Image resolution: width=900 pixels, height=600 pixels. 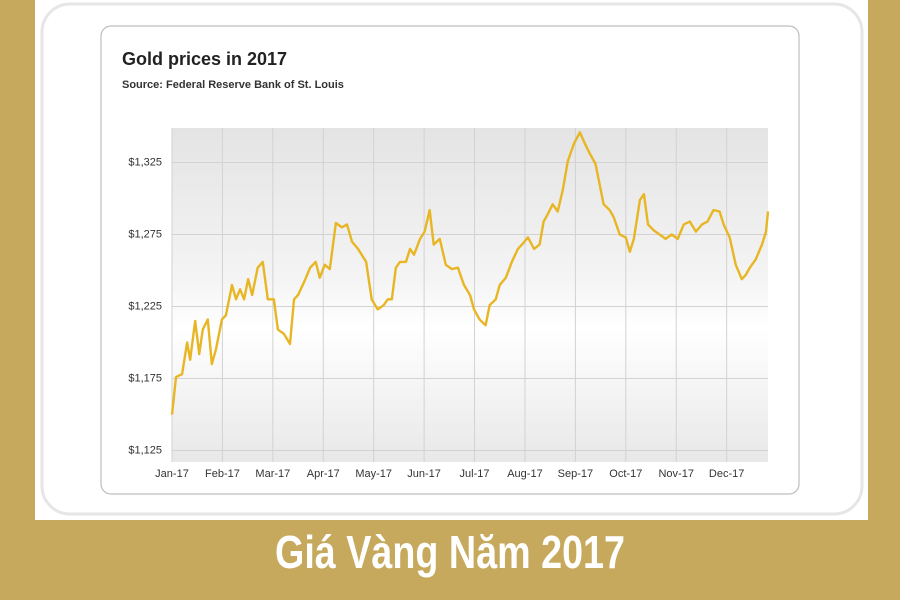 What do you see at coordinates (204, 59) in the screenshot?
I see `chart-title: Gold prices in 2017` at bounding box center [204, 59].